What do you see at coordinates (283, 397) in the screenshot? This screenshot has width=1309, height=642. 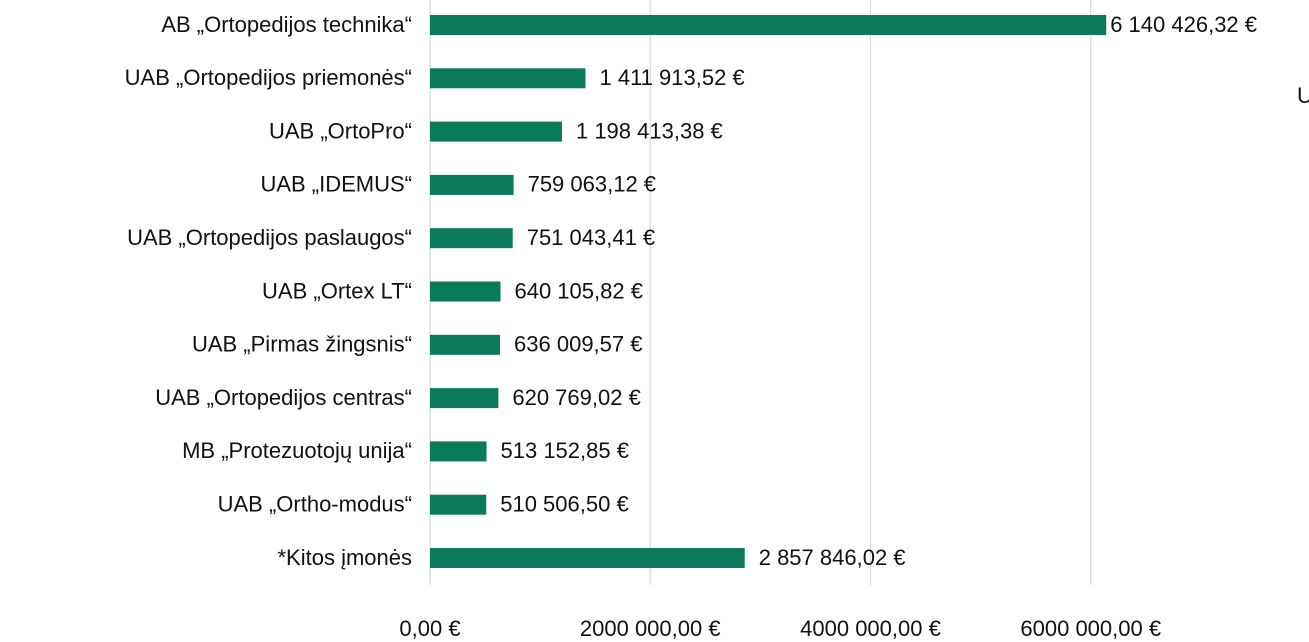 I see `y-tick-label: UAB „Ortopedijos centras“` at bounding box center [283, 397].